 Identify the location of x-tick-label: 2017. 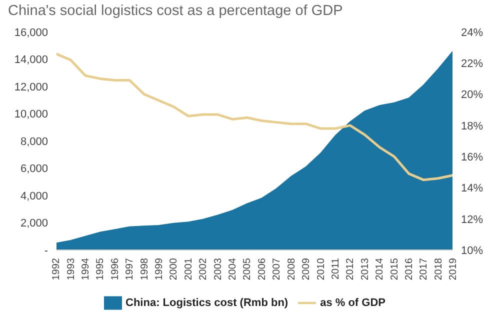
(424, 269).